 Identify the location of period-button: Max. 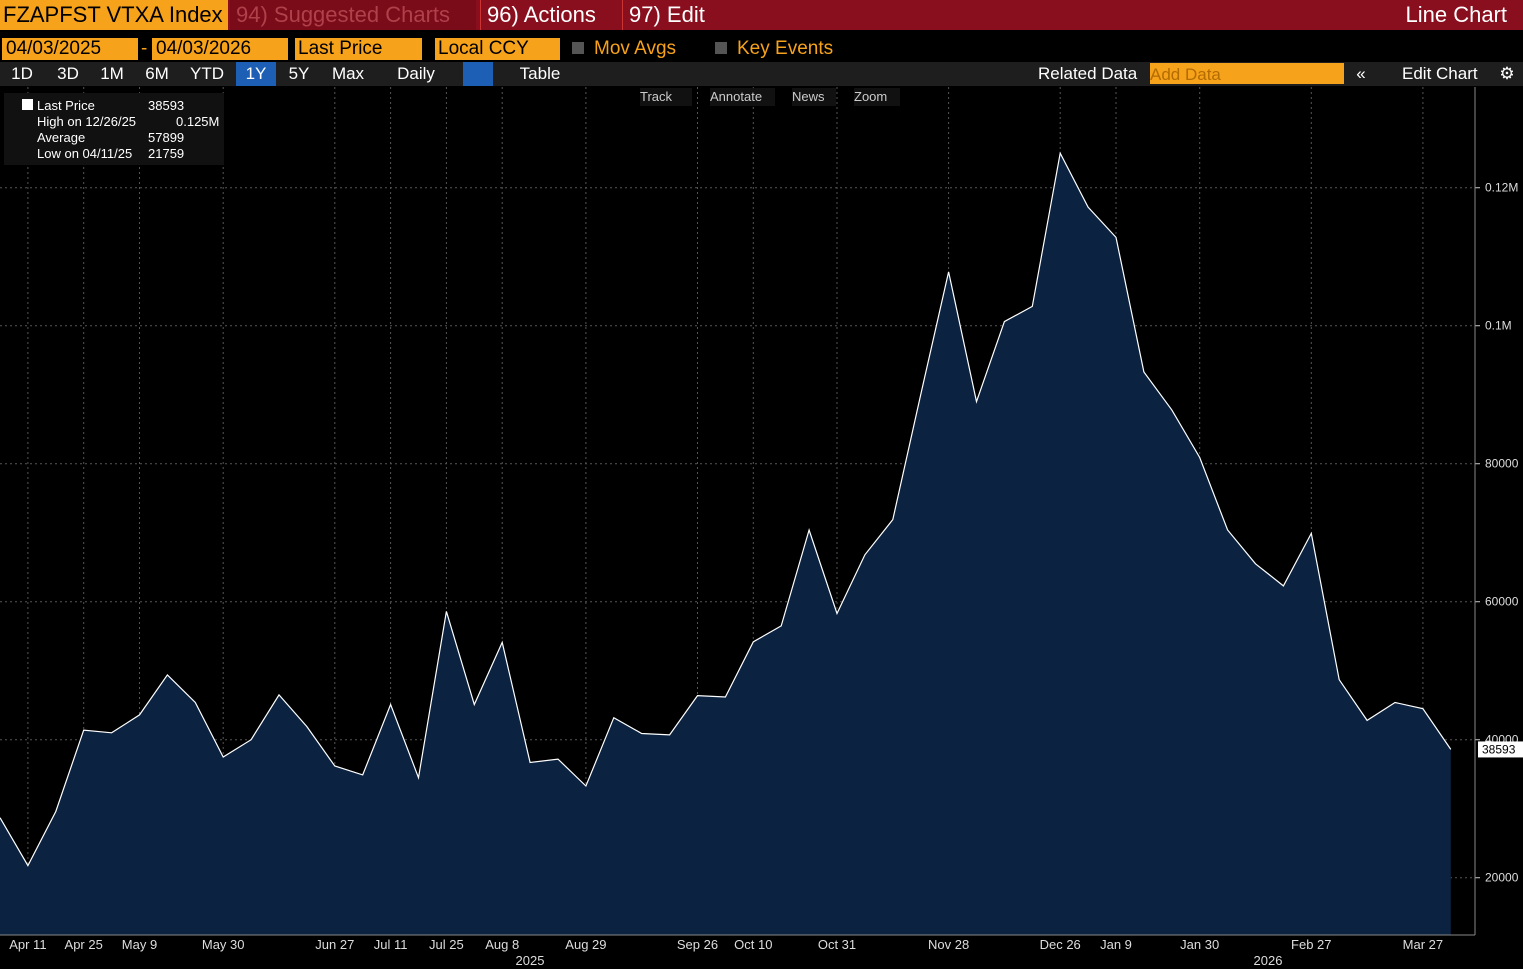
(348, 74).